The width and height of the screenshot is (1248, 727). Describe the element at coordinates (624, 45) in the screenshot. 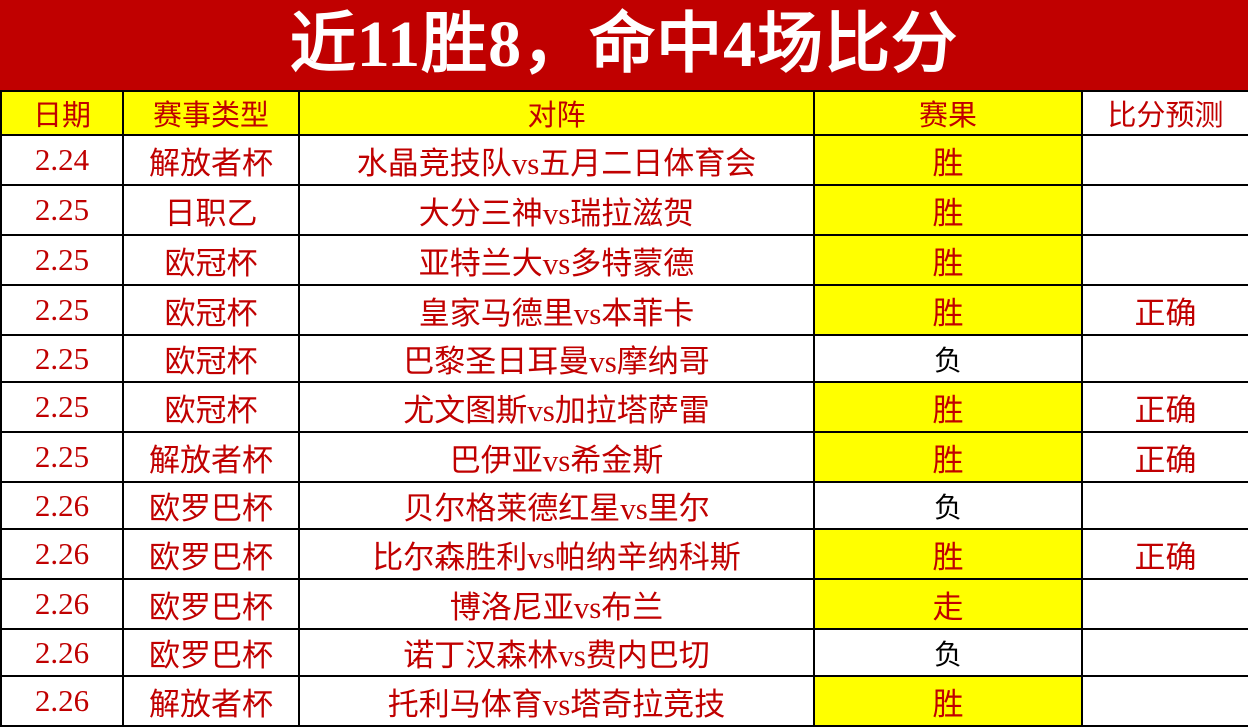

I see `page-title: 近11胜8，命中4场比分` at that location.